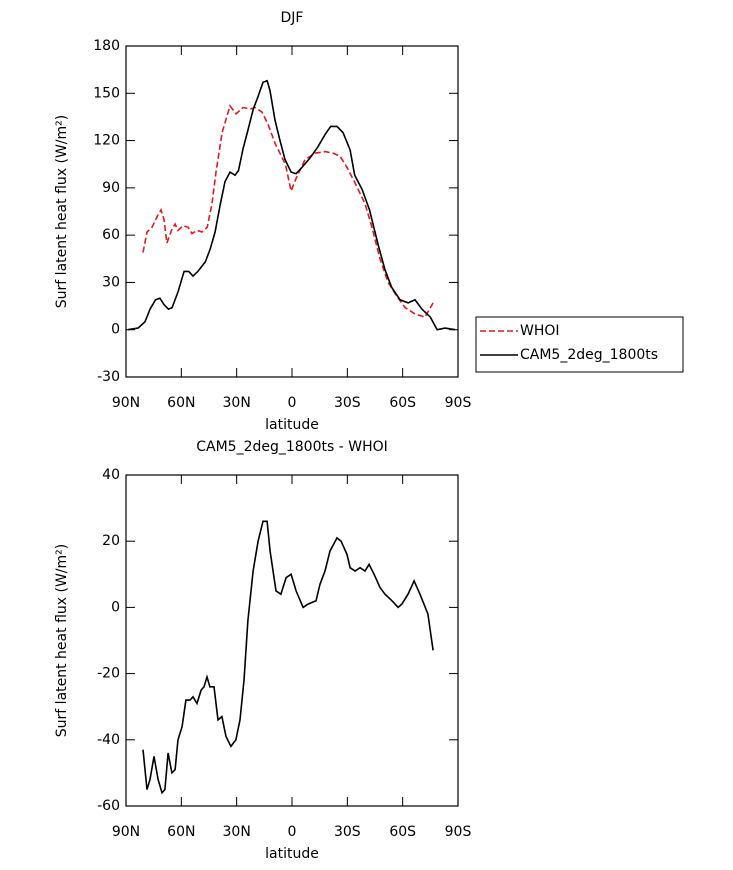 The image size is (733, 870). Describe the element at coordinates (108, 377) in the screenshot. I see `y-tick-label: -30` at that location.